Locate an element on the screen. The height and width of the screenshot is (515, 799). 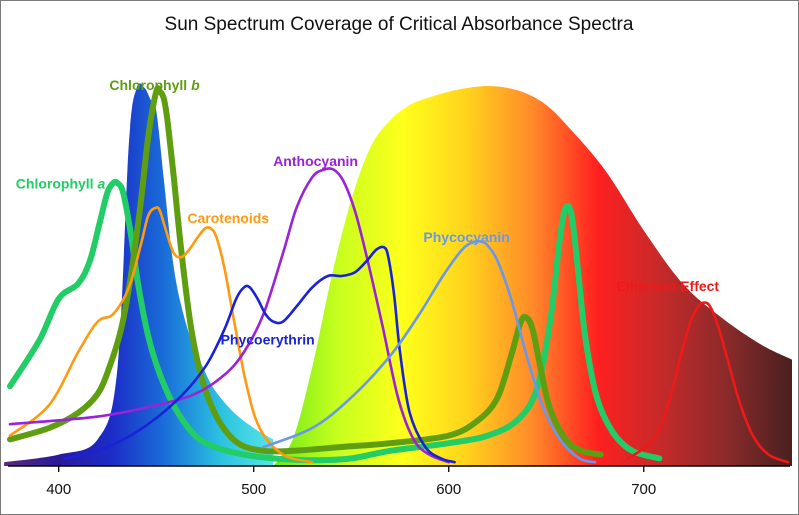
label-chlorophyll-a: Chlorophyll a is located at coordinates (61, 184).